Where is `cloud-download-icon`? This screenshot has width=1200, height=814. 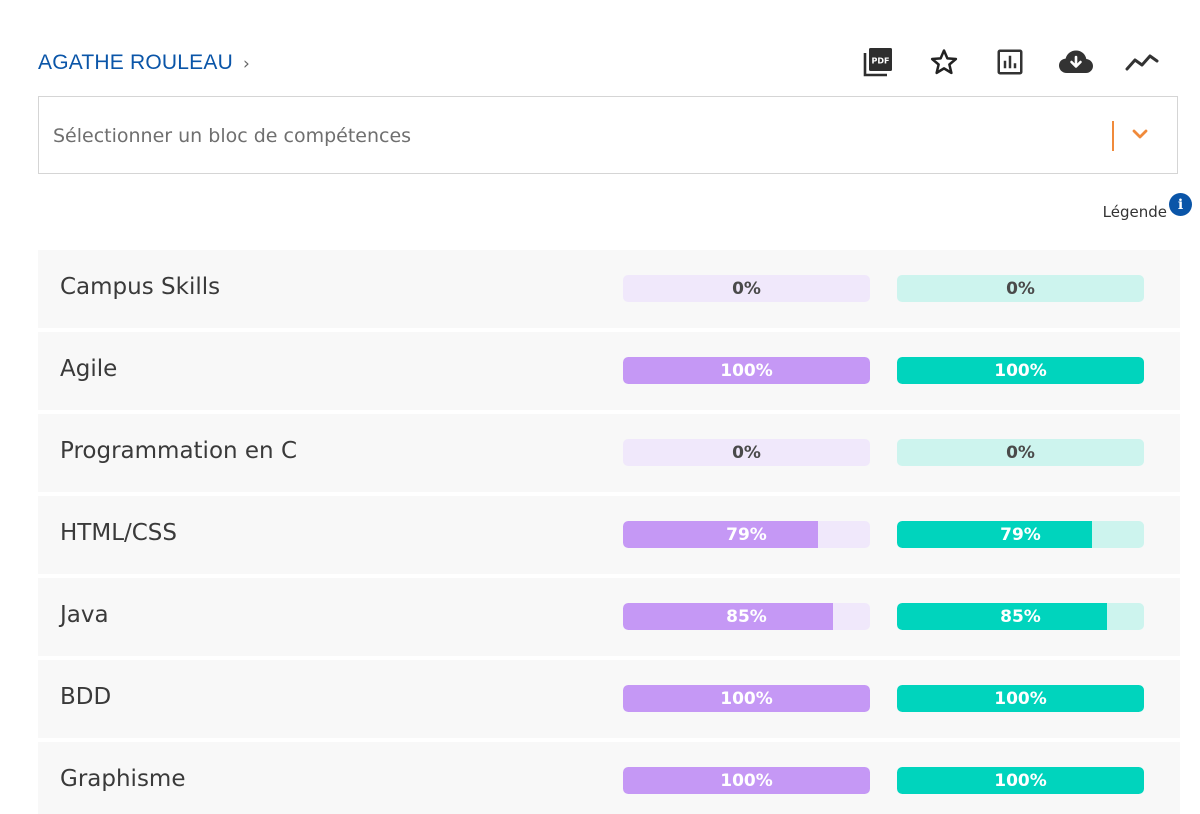 cloud-download-icon is located at coordinates (1076, 61).